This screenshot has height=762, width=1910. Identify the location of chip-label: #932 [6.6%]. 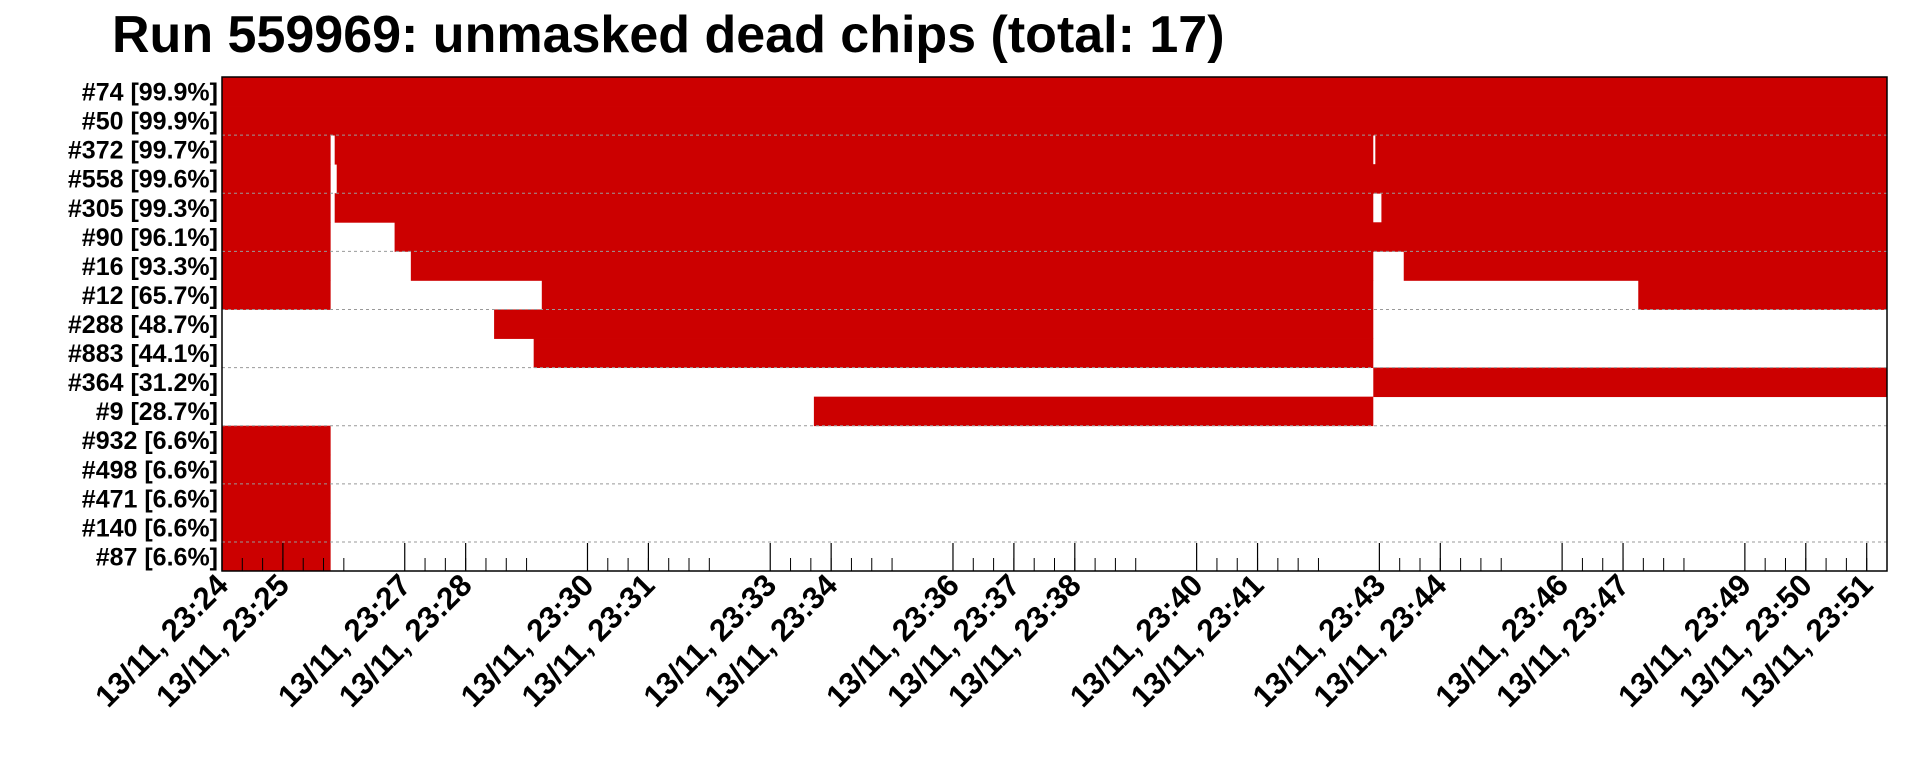
(150, 441).